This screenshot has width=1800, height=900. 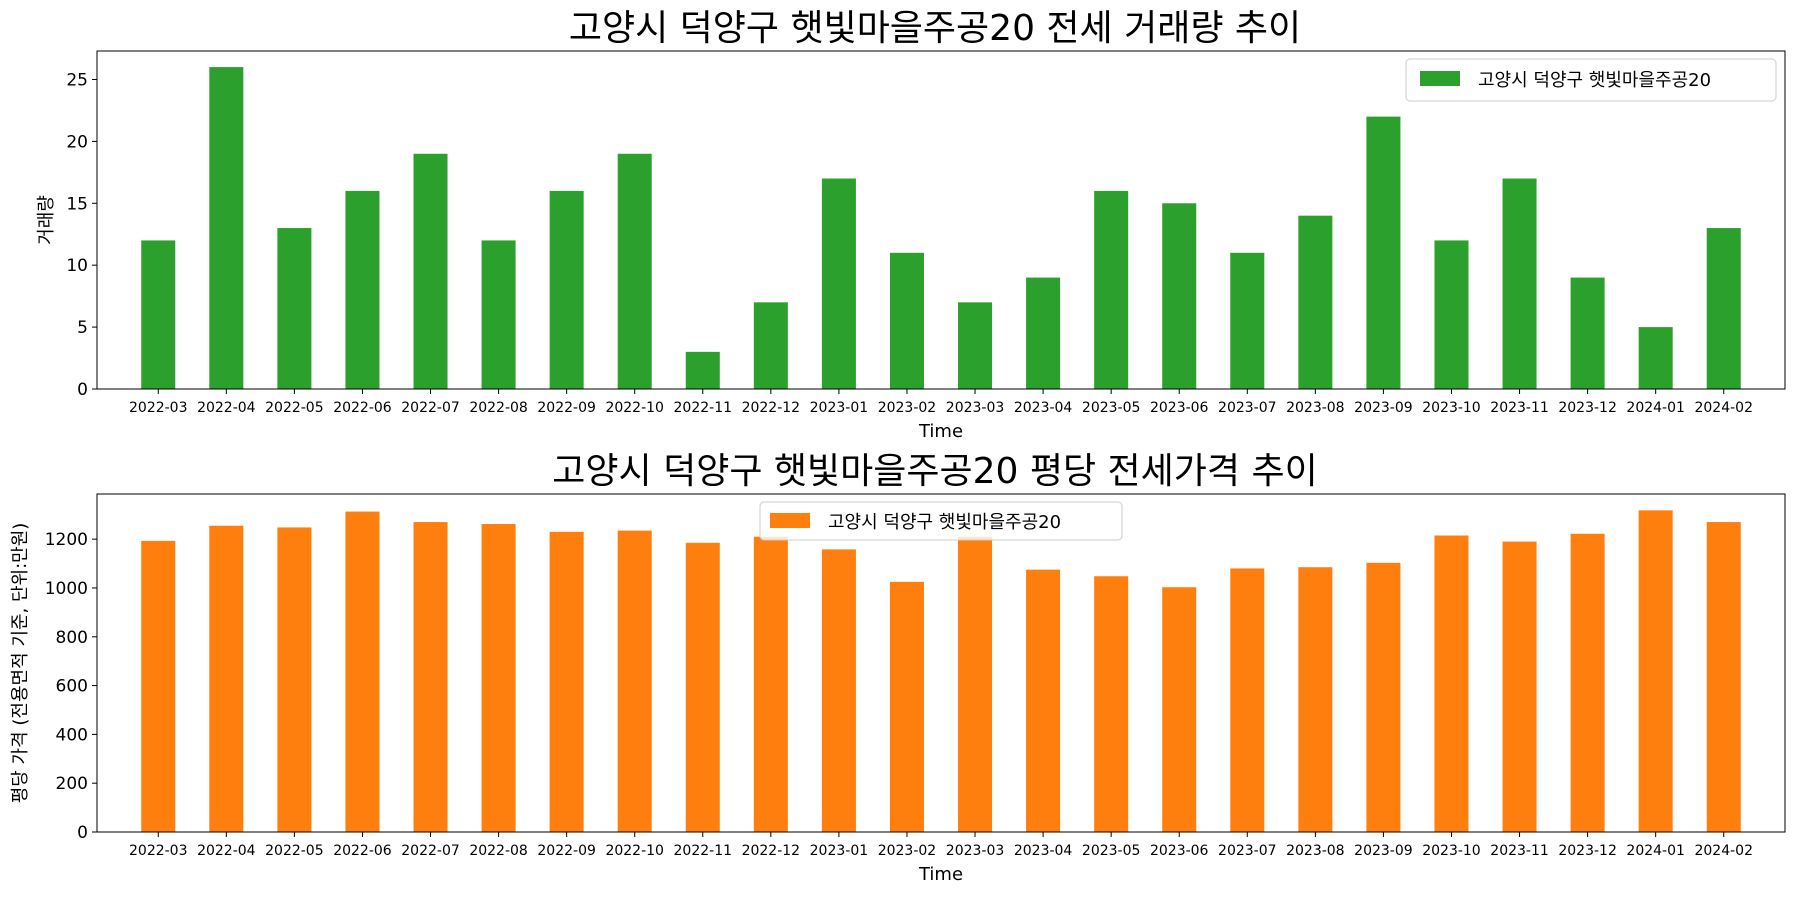 I want to click on legend: 고양시 덕양구 햇빛마을주공20, so click(x=1591, y=80).